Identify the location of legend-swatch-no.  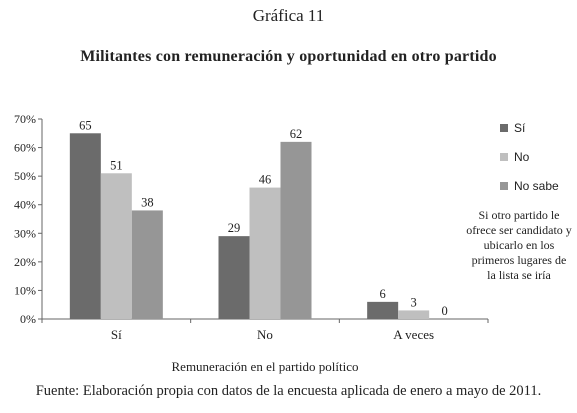
(504, 157).